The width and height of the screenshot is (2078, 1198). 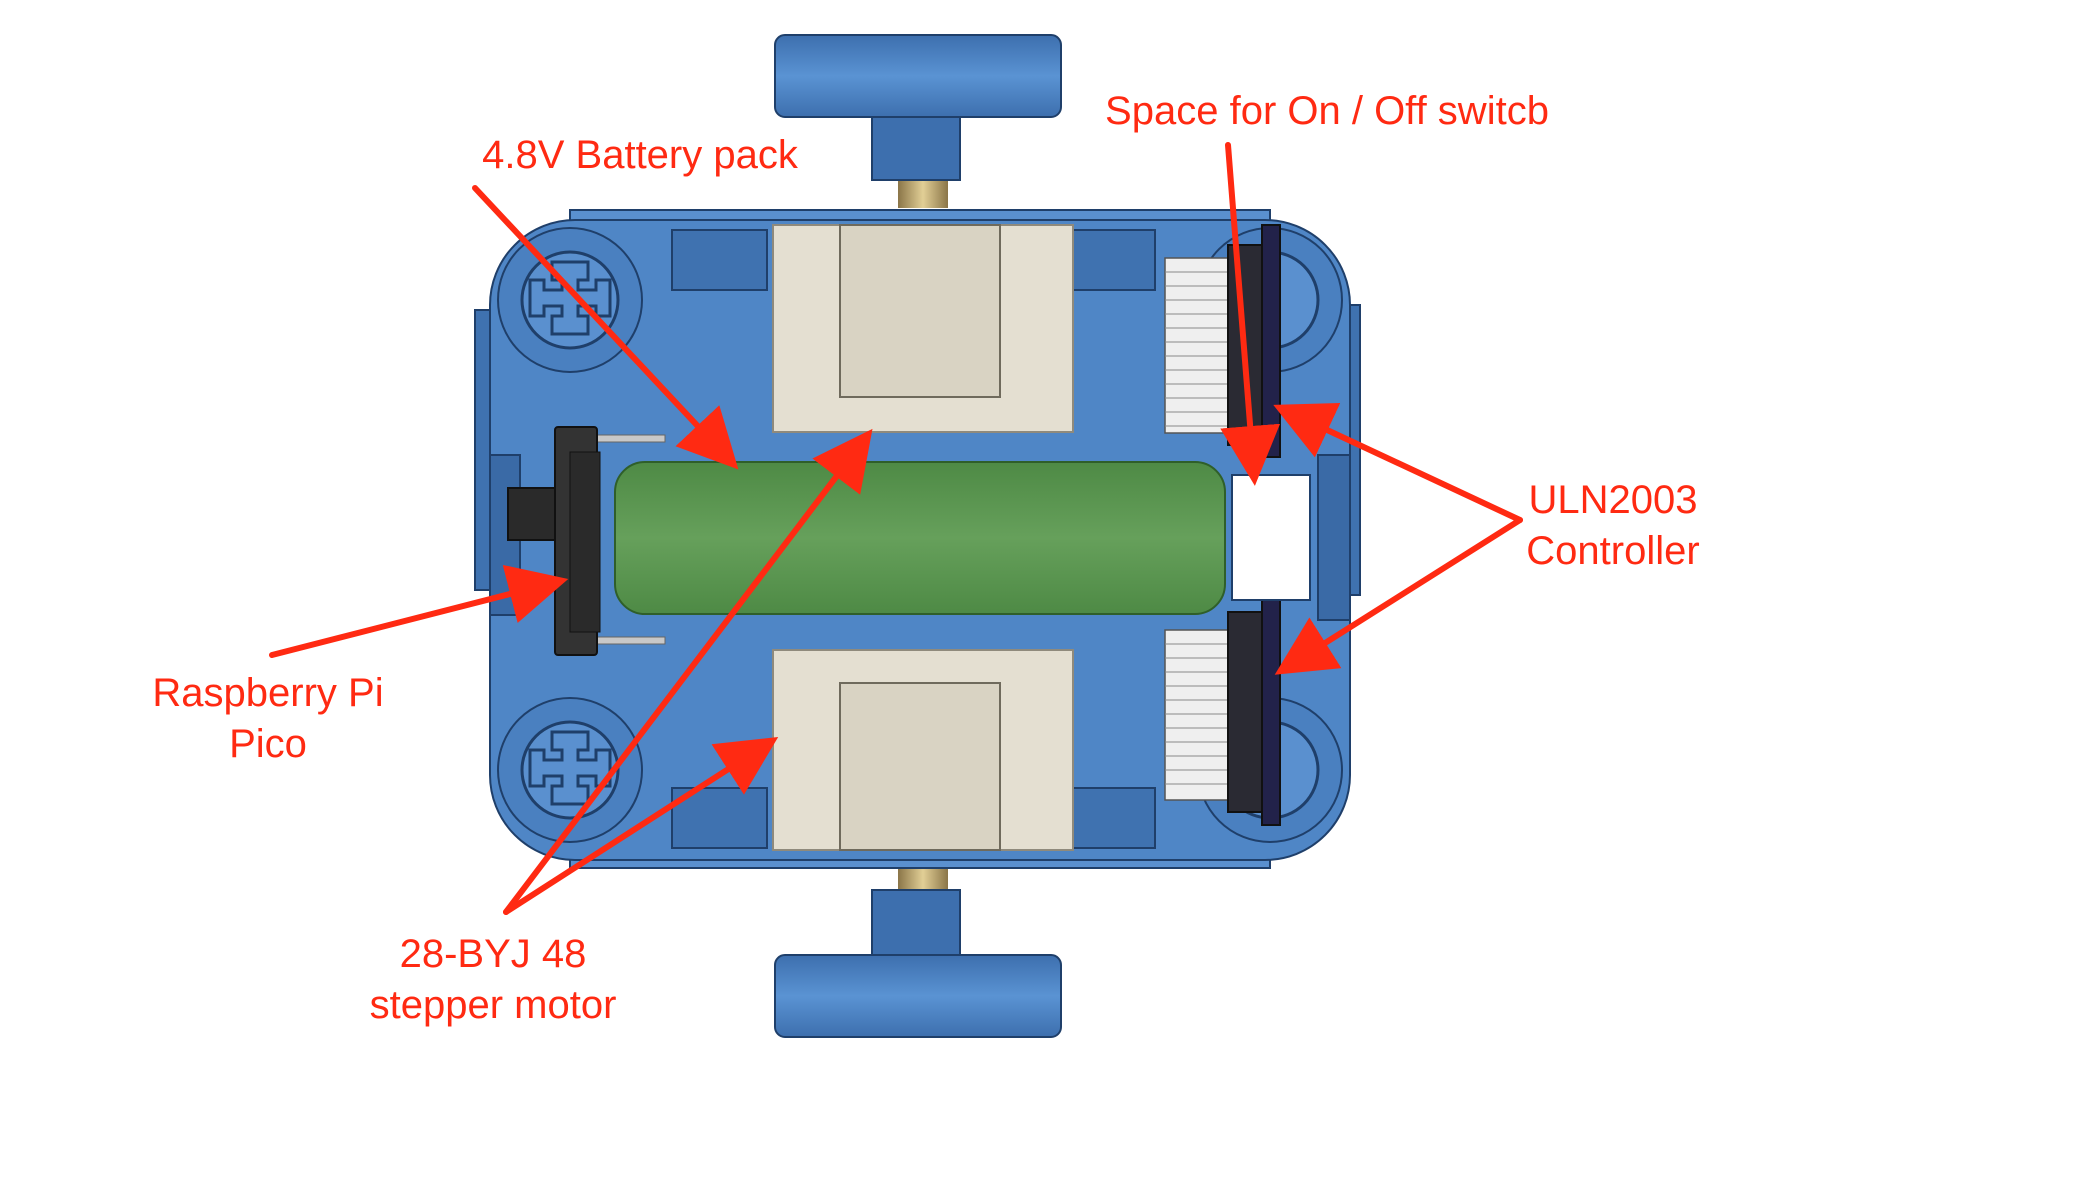 I want to click on top-wheel, so click(x=918, y=121).